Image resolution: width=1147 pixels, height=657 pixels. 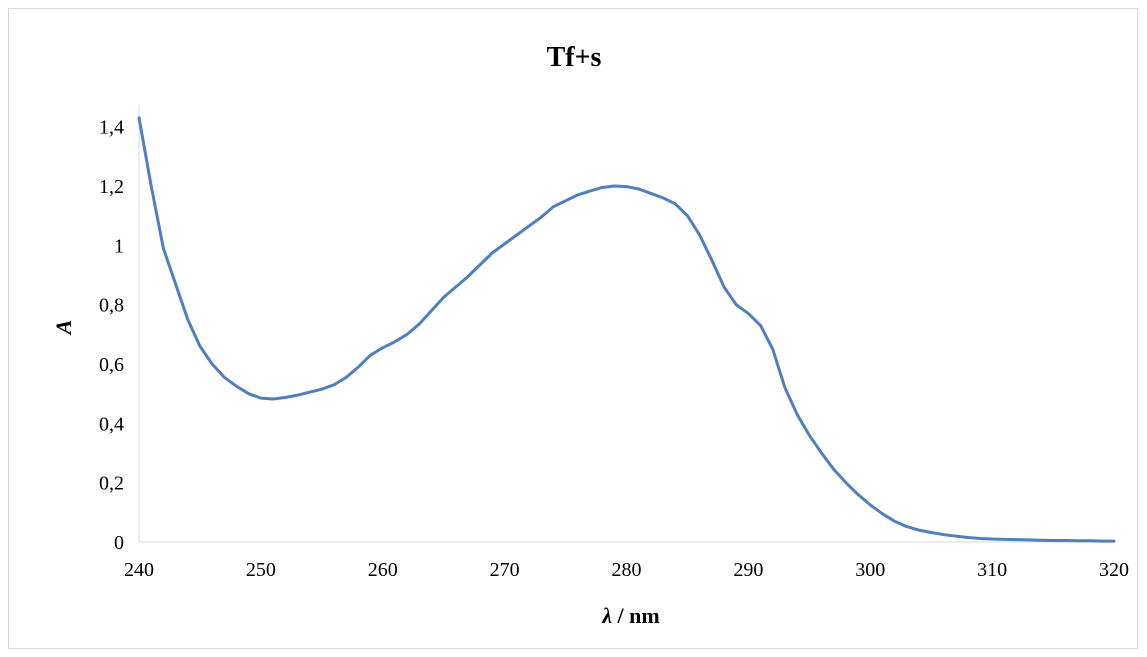 I want to click on x-tick-label: 270, so click(x=505, y=570).